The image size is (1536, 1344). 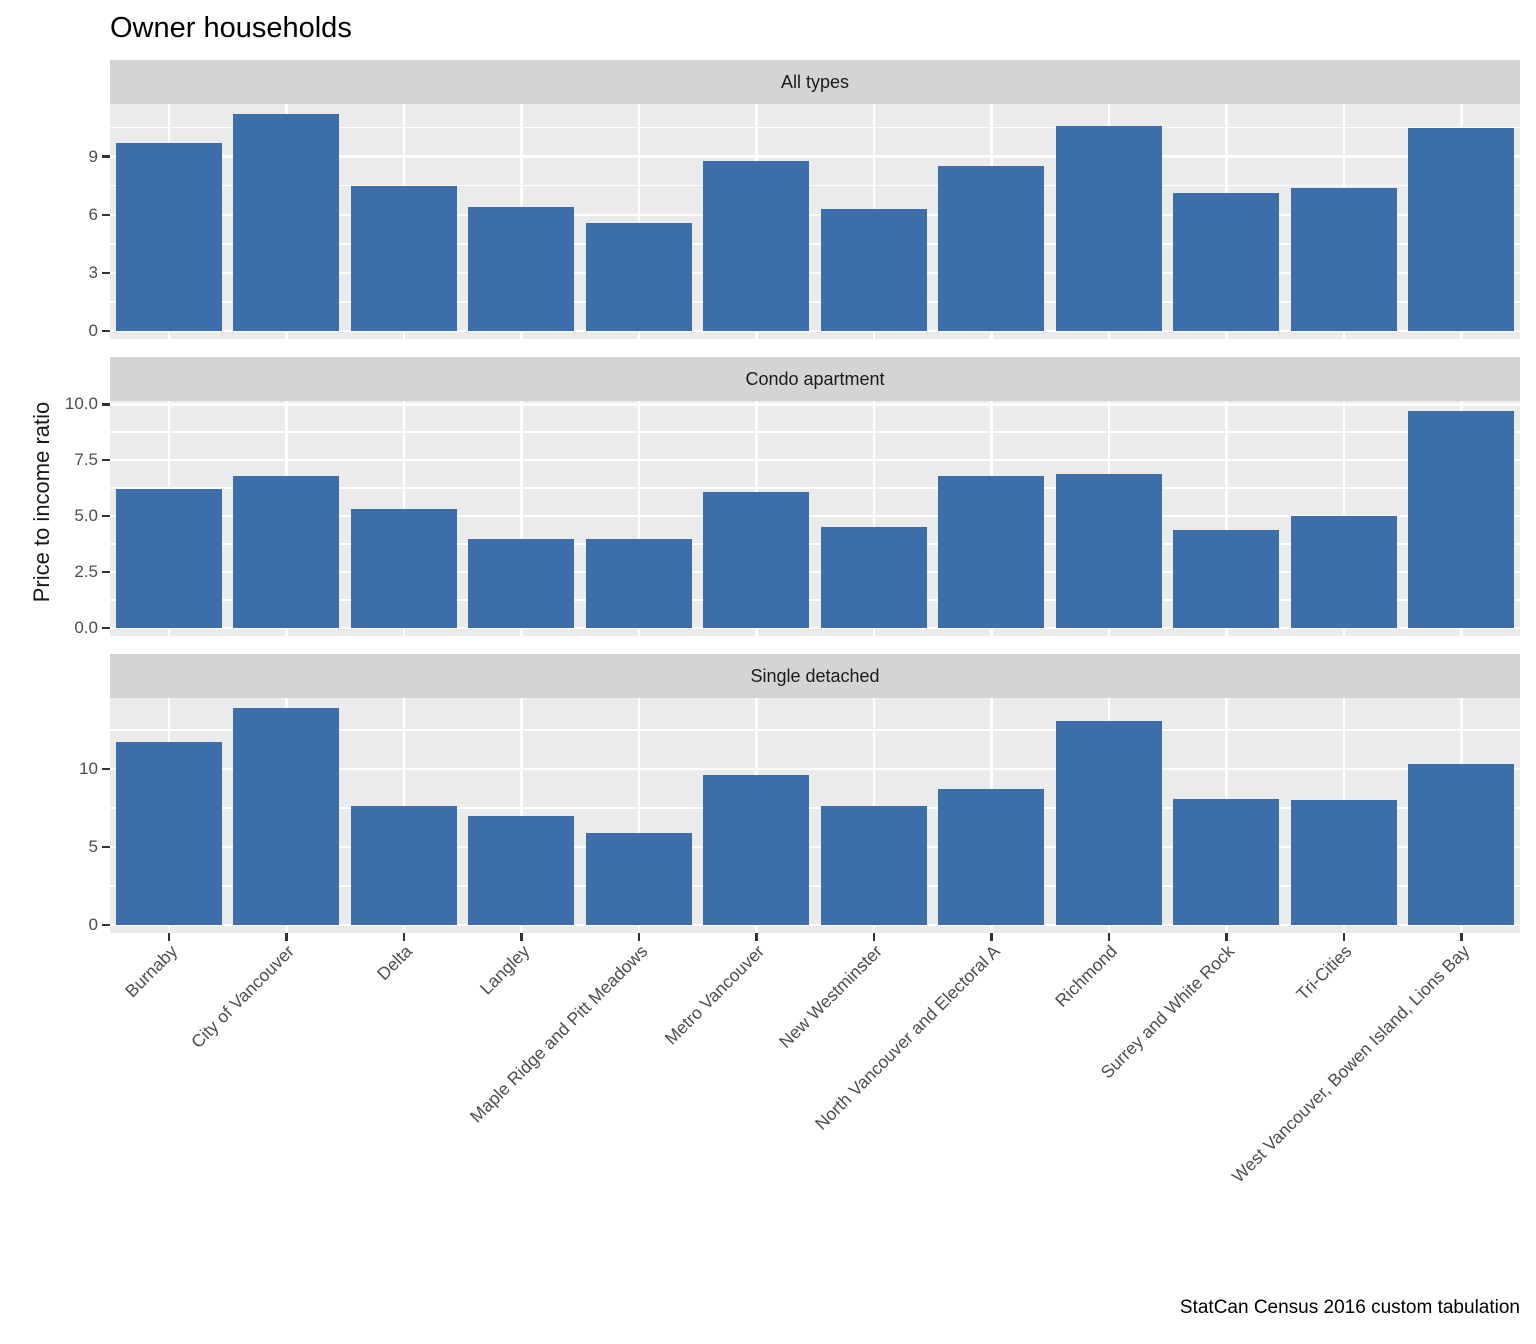 What do you see at coordinates (93, 272) in the screenshot?
I see `y-tick-label: 3` at bounding box center [93, 272].